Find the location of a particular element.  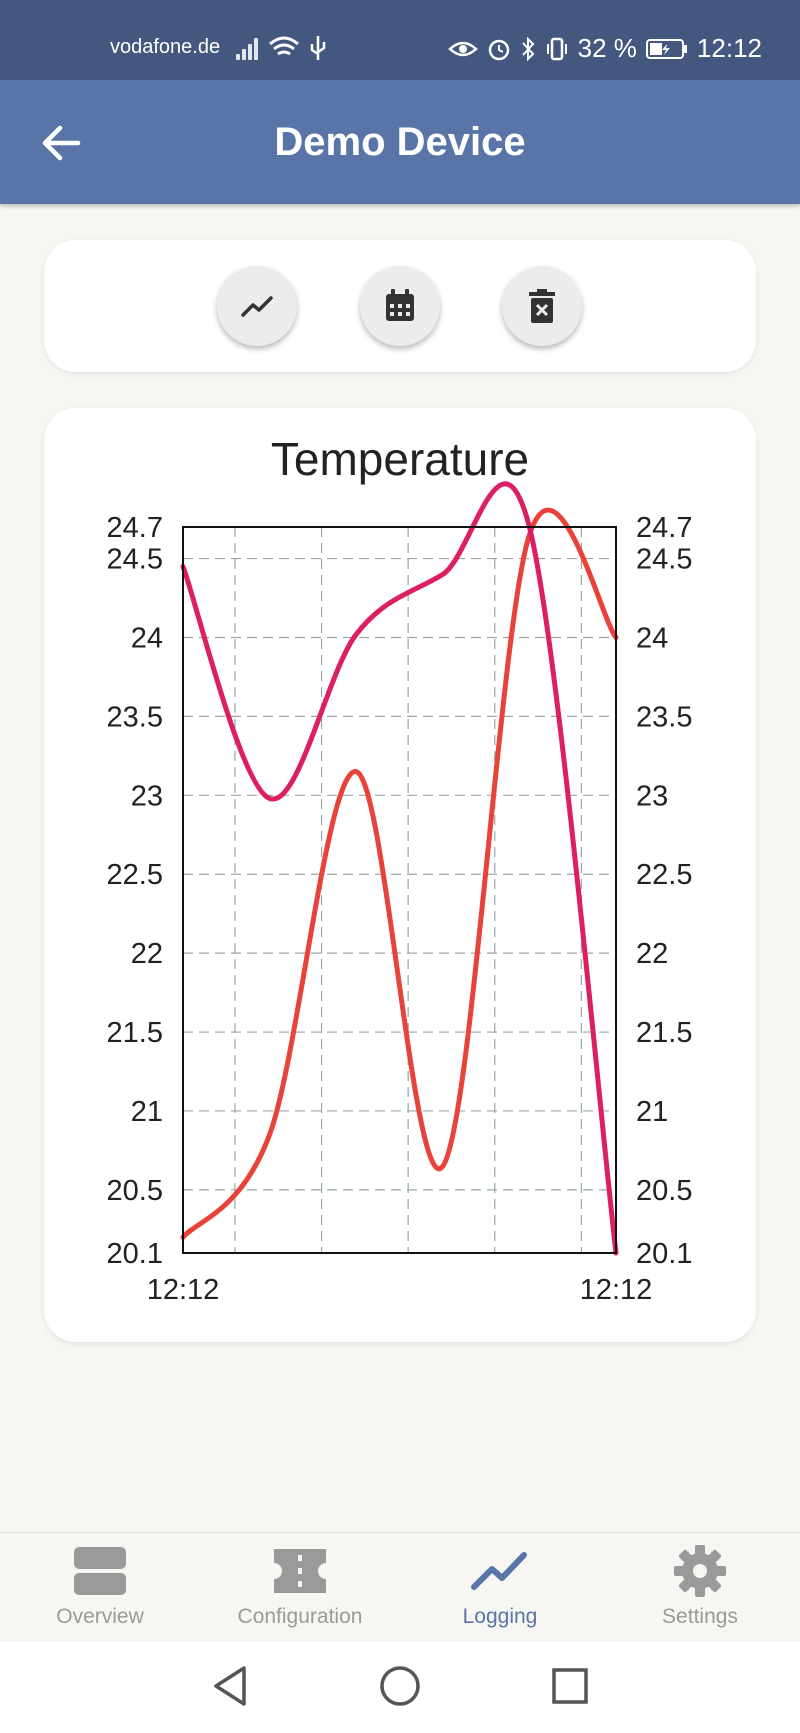

y-tick-label-right: 21.5 is located at coordinates (664, 1033).